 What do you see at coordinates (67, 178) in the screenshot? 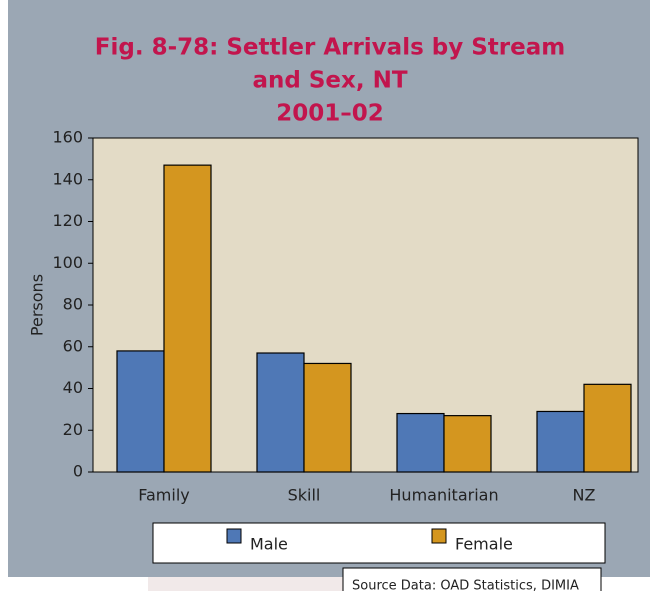
I see `y-tick-label: 140` at bounding box center [67, 178].